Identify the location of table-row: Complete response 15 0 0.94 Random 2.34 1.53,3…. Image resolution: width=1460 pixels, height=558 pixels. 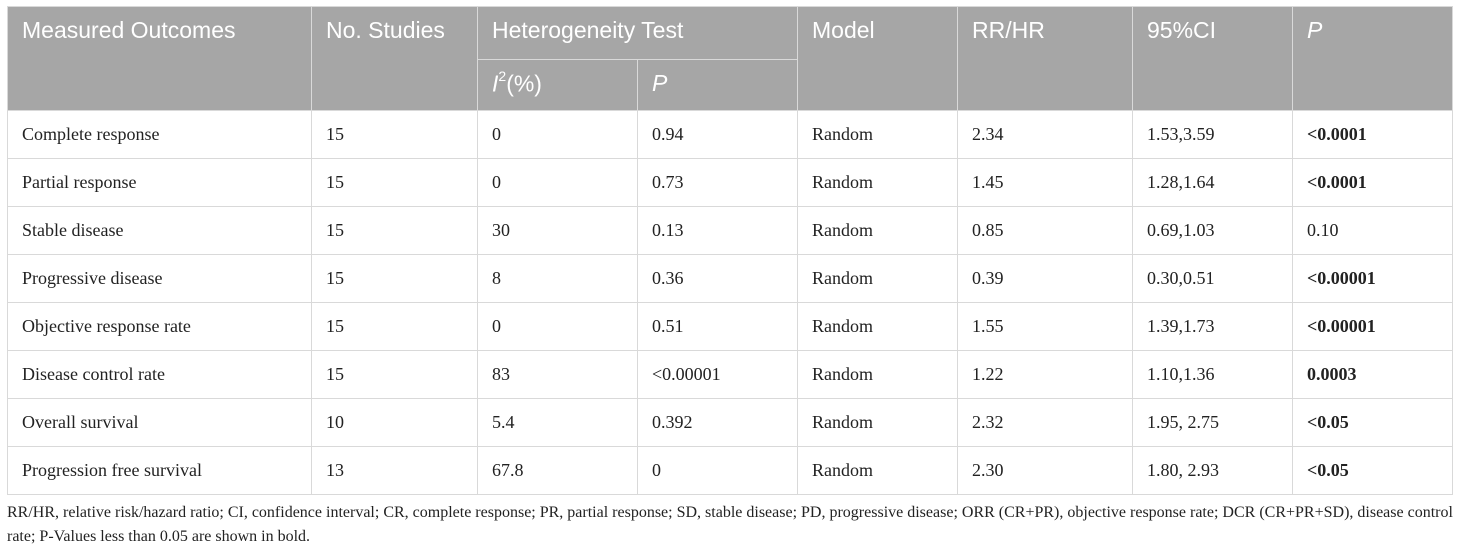
(730, 134).